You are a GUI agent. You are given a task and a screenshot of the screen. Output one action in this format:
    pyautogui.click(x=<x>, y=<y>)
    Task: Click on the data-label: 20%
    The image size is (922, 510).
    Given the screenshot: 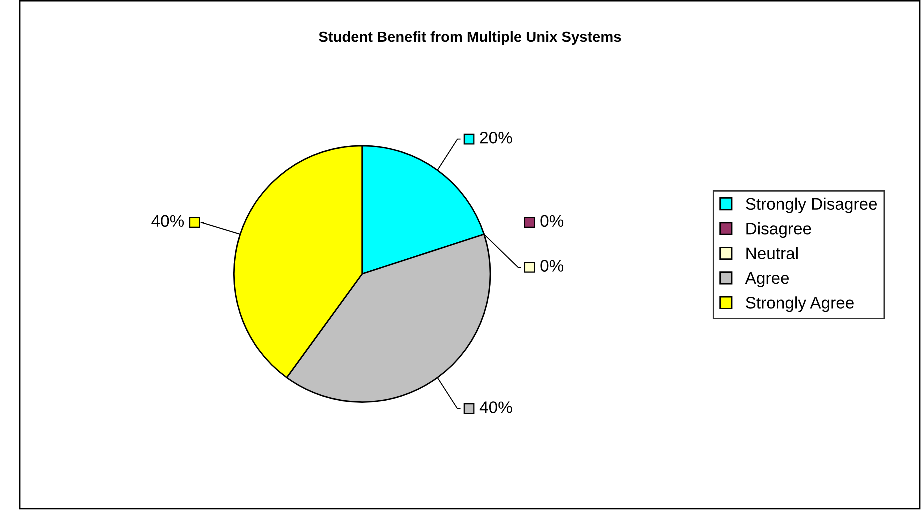 What is the action you would take?
    pyautogui.click(x=496, y=138)
    